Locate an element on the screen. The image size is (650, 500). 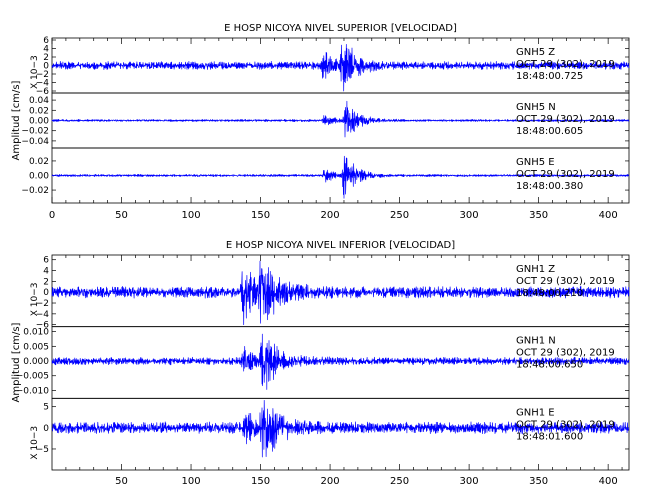
chart-title: E HOSP NICOYA NIVEL INFERIOR [VELOCIDAD] is located at coordinates (340, 245).